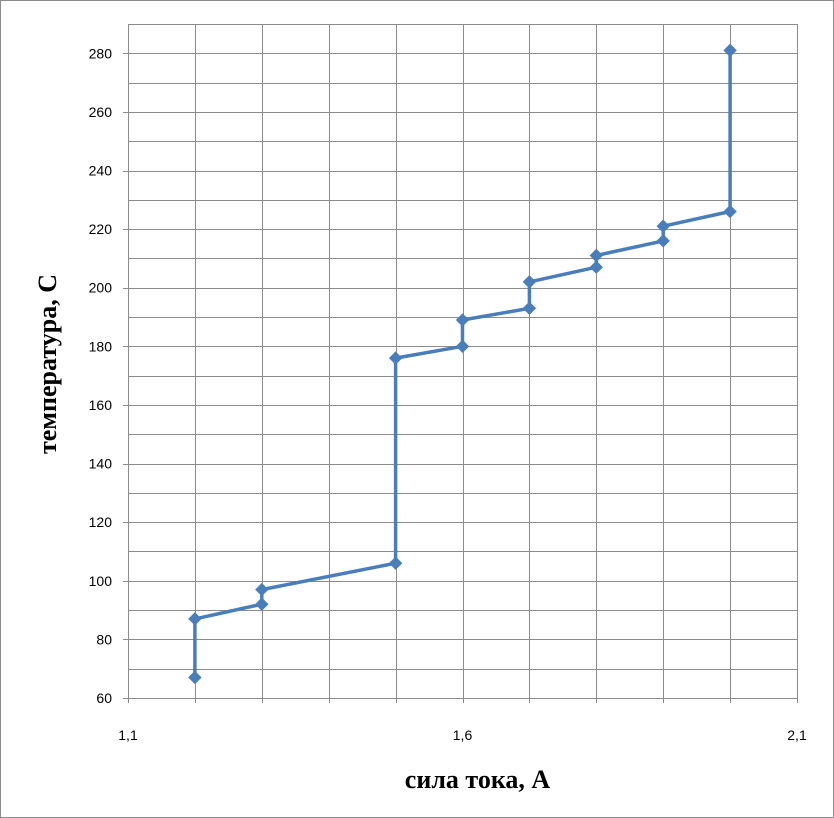 The height and width of the screenshot is (818, 834). What do you see at coordinates (47, 364) in the screenshot?
I see `y-axis-title: температура, С` at bounding box center [47, 364].